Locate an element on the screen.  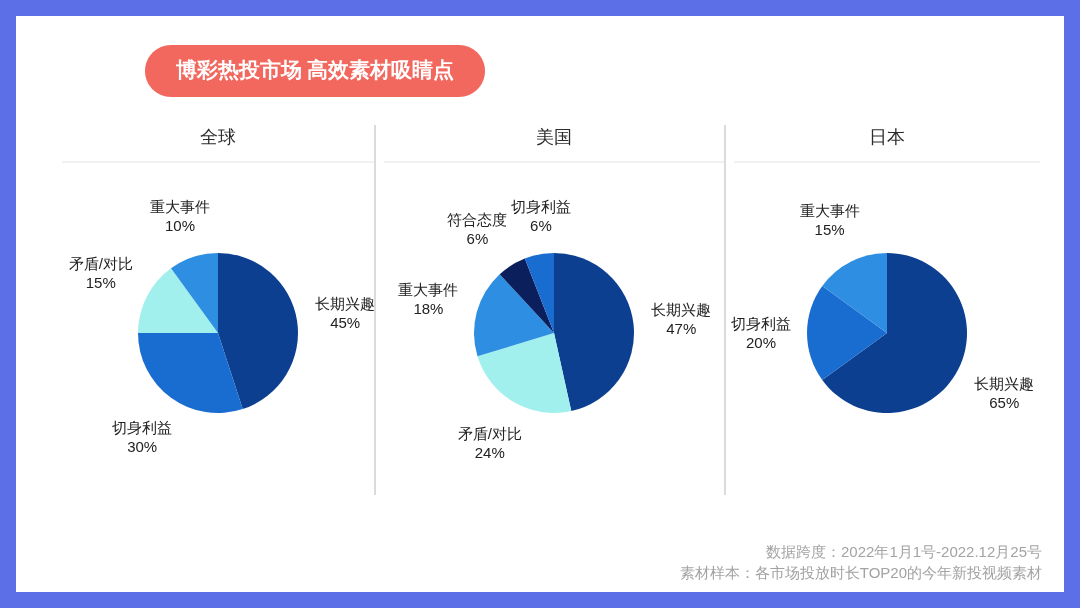
data-label: 45% is located at coordinates (345, 322).